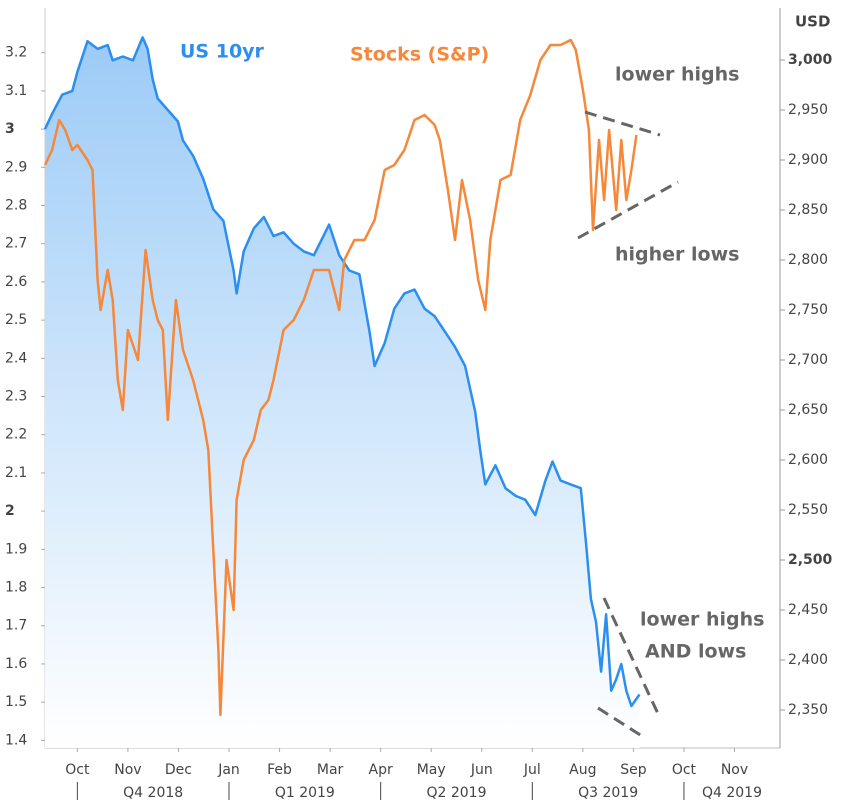 This screenshot has width=854, height=804. I want to click on y2-tick-label: 2,850, so click(808, 210).